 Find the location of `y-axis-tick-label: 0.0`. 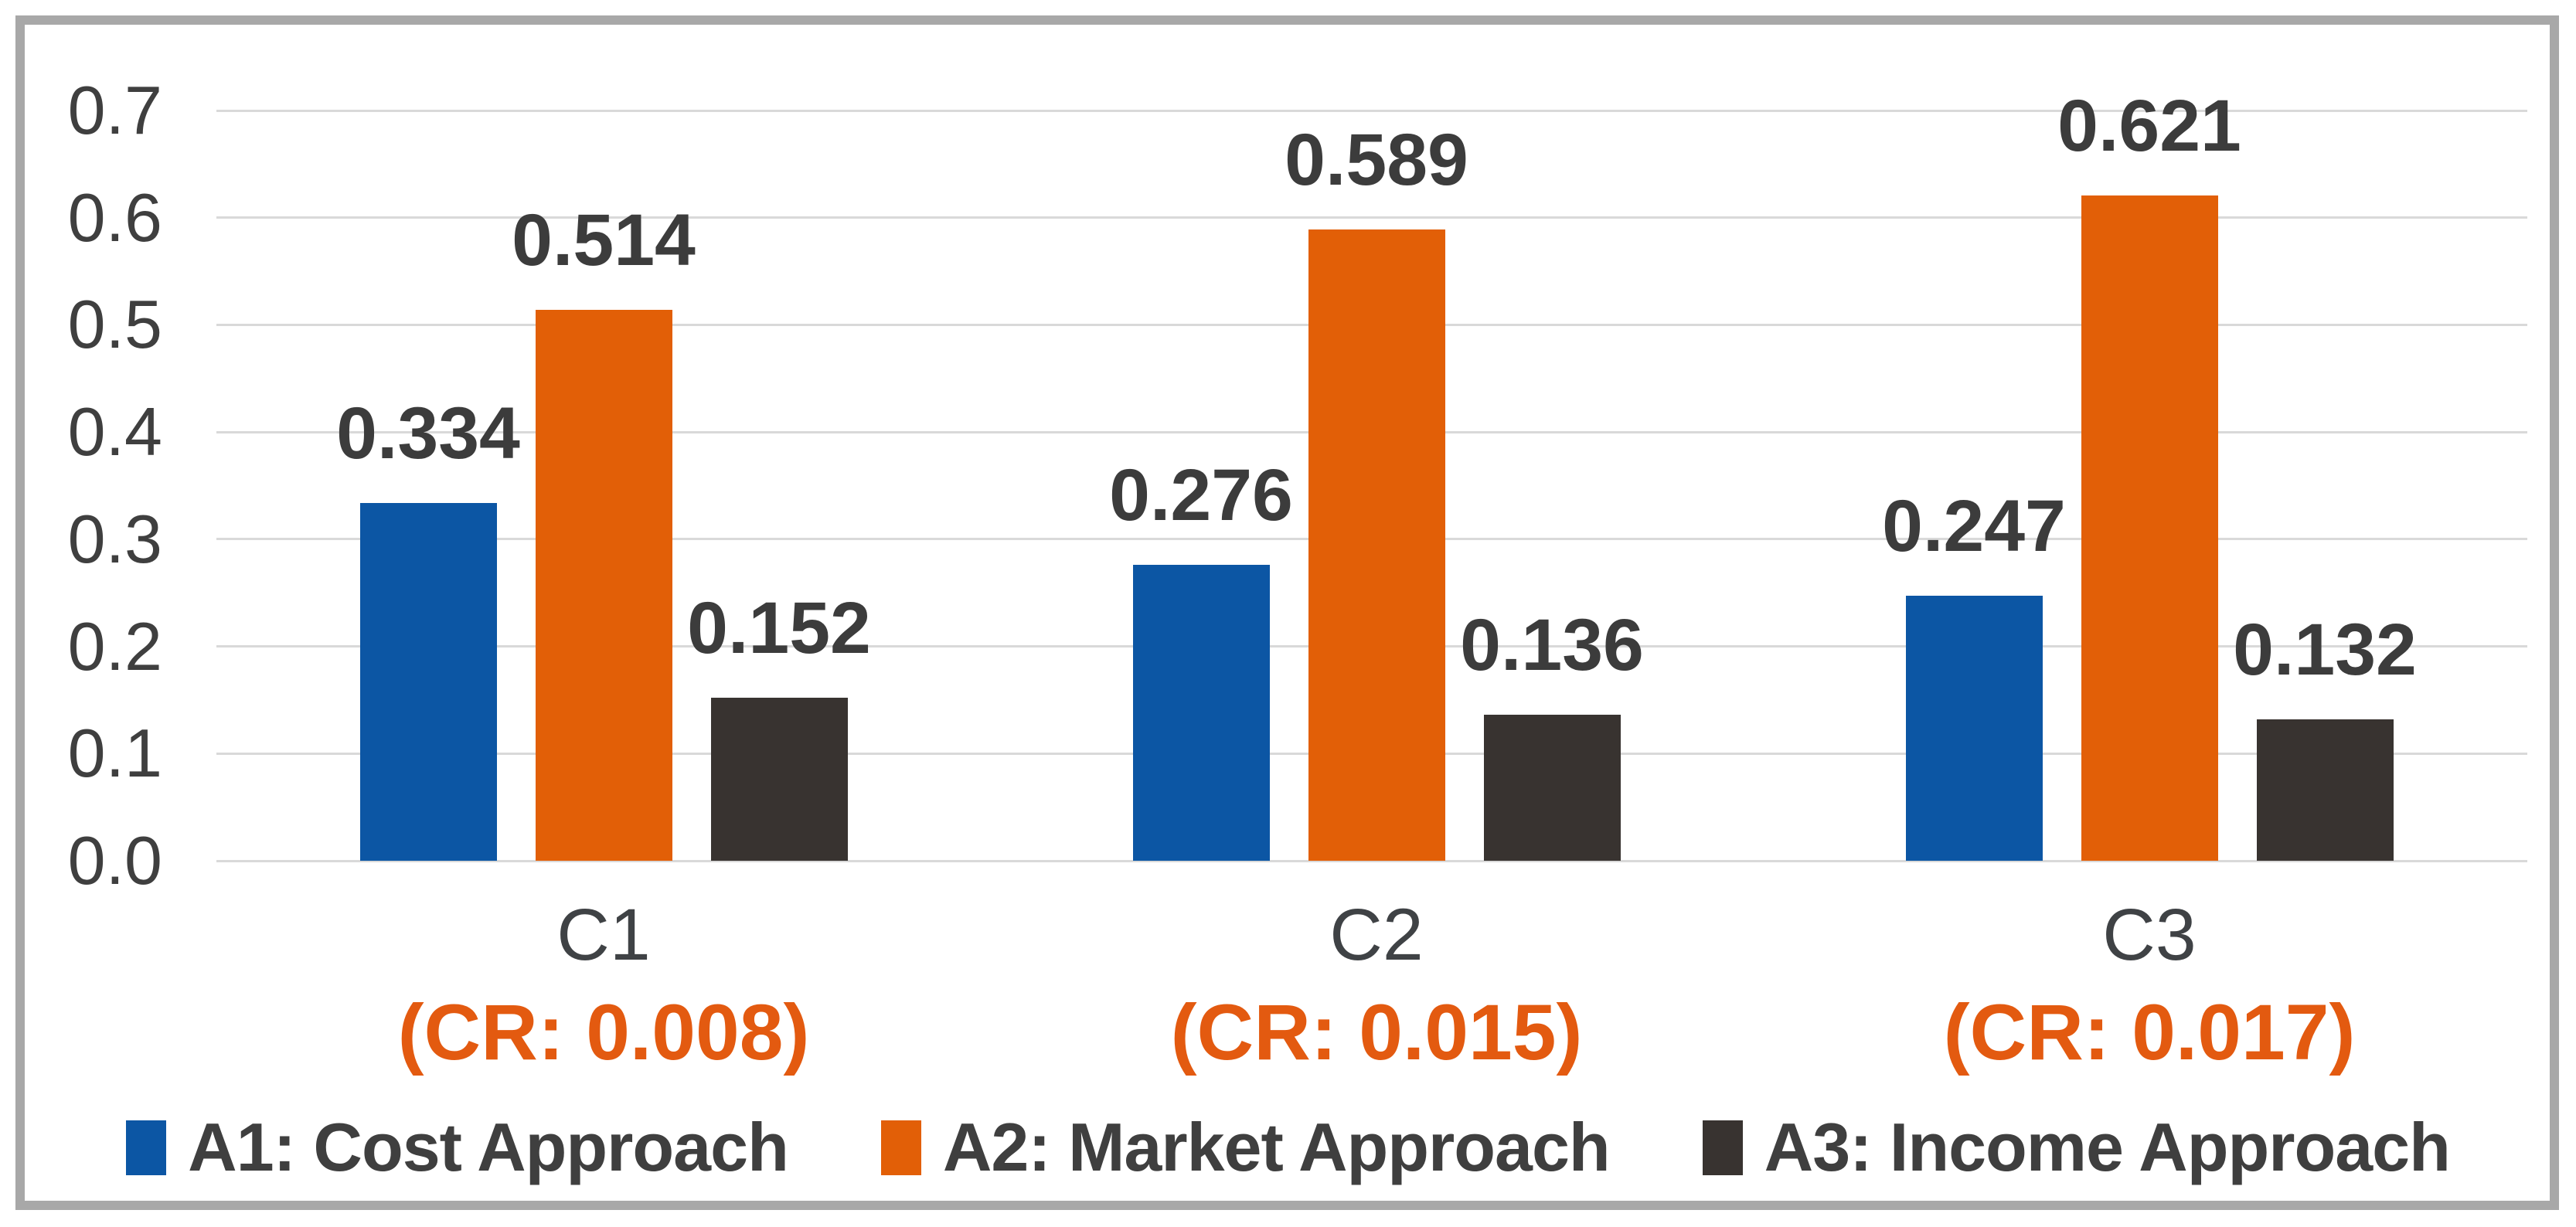

y-axis-tick-label: 0.0 is located at coordinates (114, 861).